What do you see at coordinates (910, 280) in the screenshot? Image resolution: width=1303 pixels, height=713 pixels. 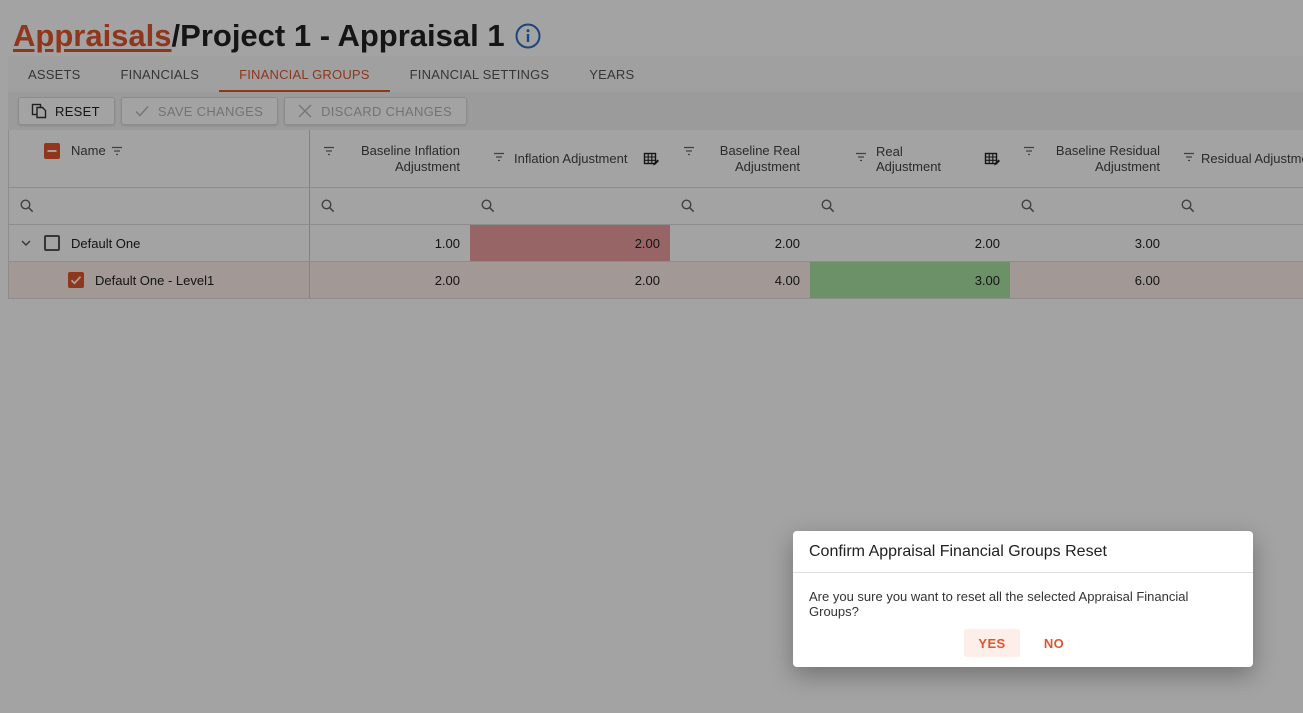 I see `real-adjustment-cell: 3.00` at bounding box center [910, 280].